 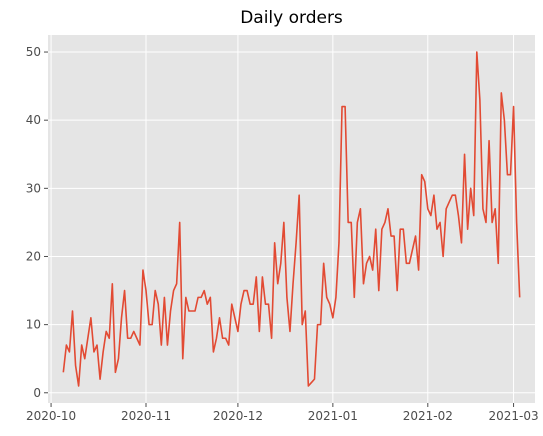 What do you see at coordinates (37, 222) in the screenshot?
I see `y-axis-ticks: 0 10 20 30 40 50` at bounding box center [37, 222].